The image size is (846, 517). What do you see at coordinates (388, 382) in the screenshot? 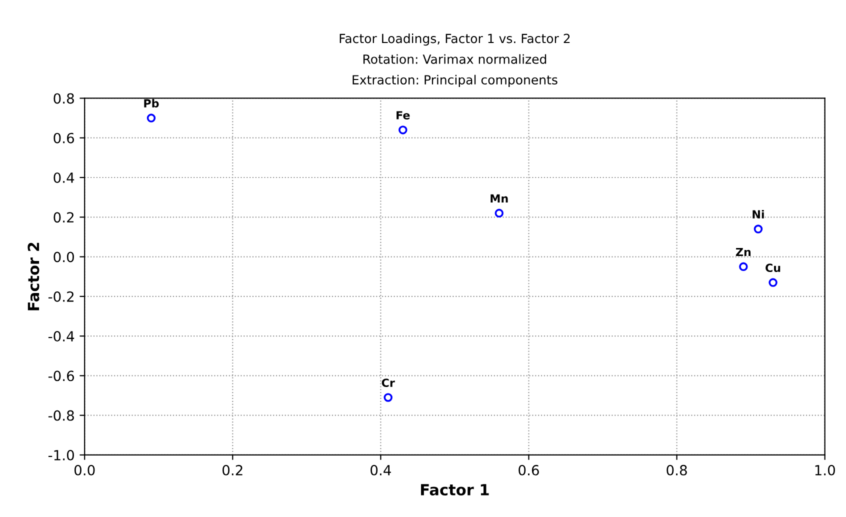
I see `annotation: Cr` at bounding box center [388, 382].